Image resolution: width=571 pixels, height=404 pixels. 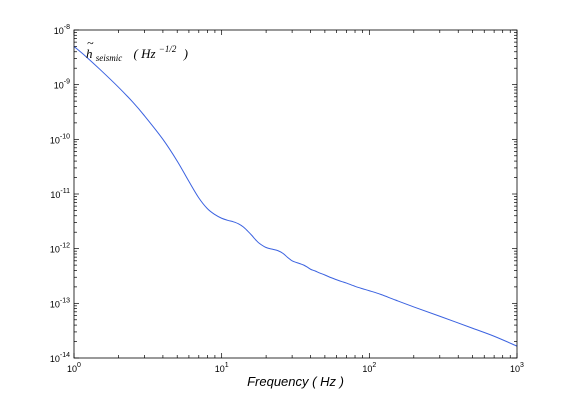 What do you see at coordinates (74, 368) in the screenshot?
I see `x-tick-label: 10⁰` at bounding box center [74, 368].